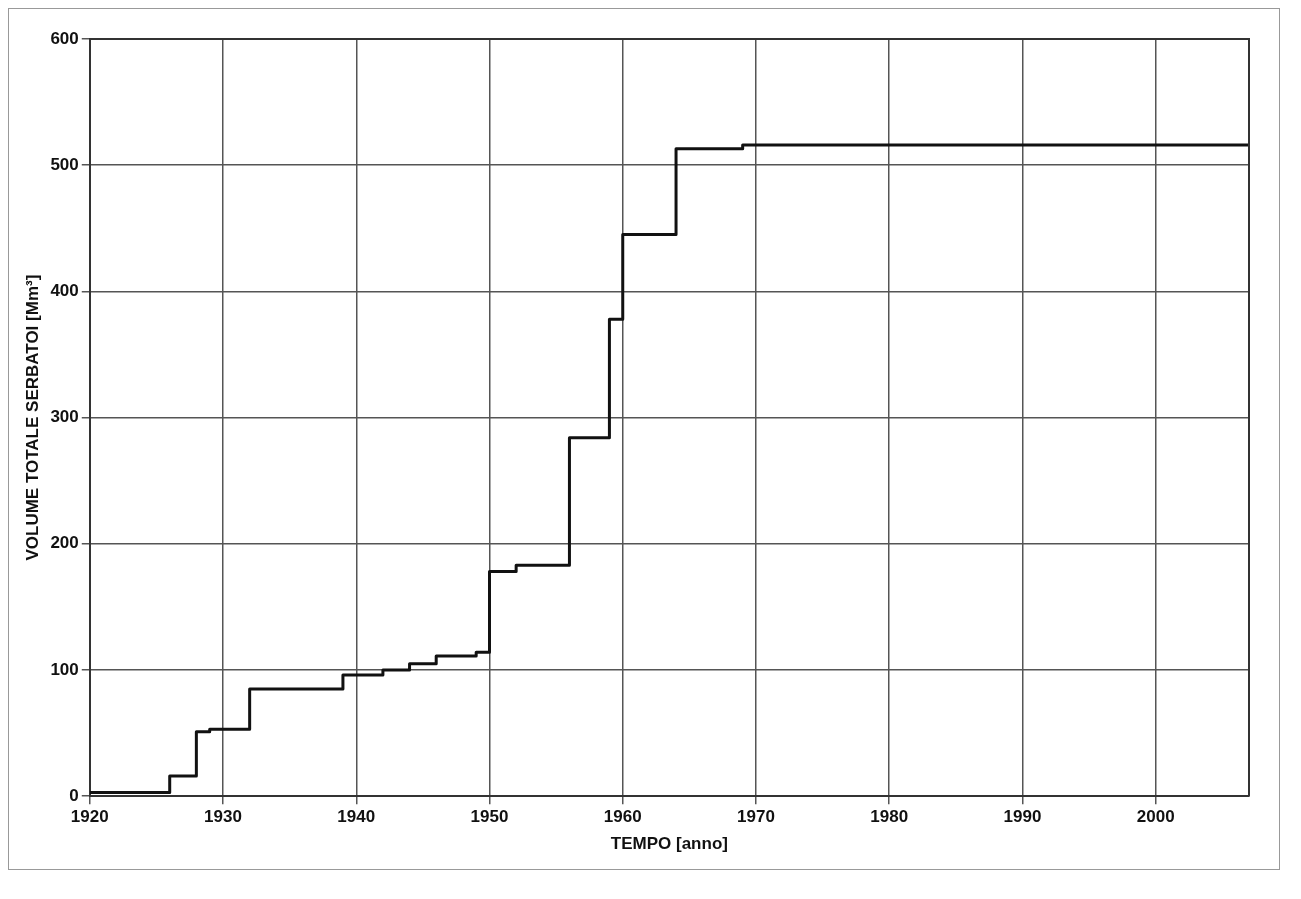 The width and height of the screenshot is (1301, 899). I want to click on y-tick-label: 200, so click(64, 543).